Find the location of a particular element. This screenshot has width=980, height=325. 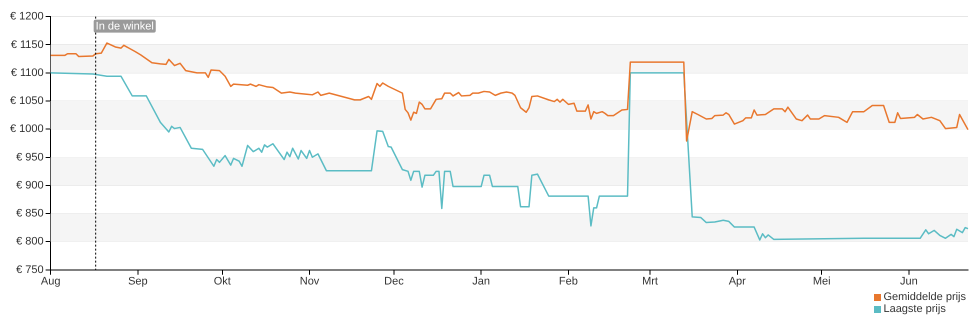

x-tick-label: Aug is located at coordinates (50, 281).